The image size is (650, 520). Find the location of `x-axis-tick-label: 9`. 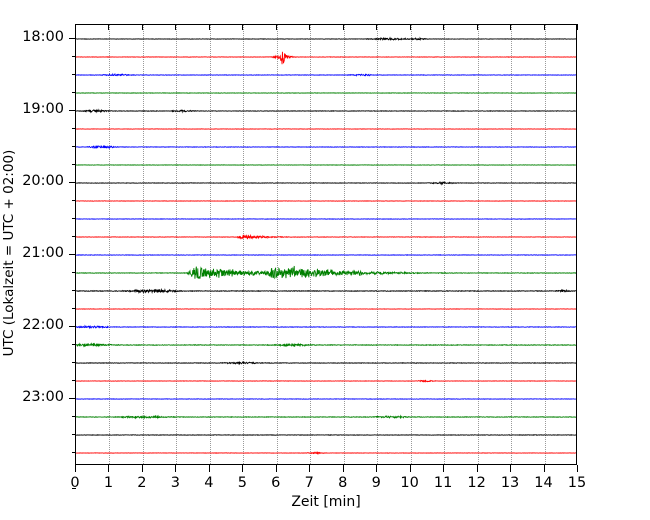

x-axis-tick-label: 9 is located at coordinates (376, 483).